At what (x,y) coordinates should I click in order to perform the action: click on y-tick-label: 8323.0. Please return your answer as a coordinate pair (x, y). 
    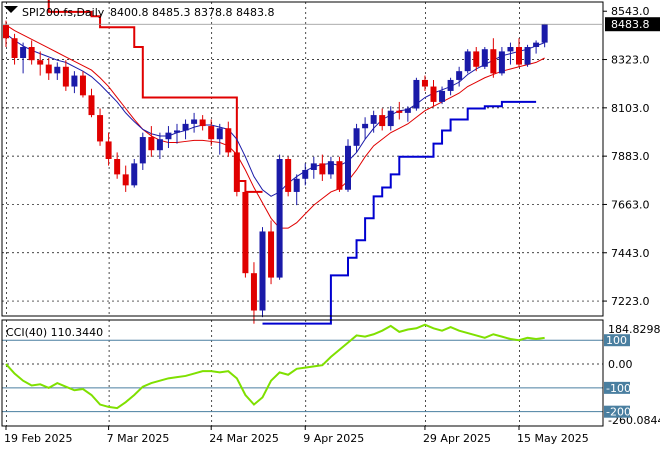
    Looking at the image, I should click on (630, 60).